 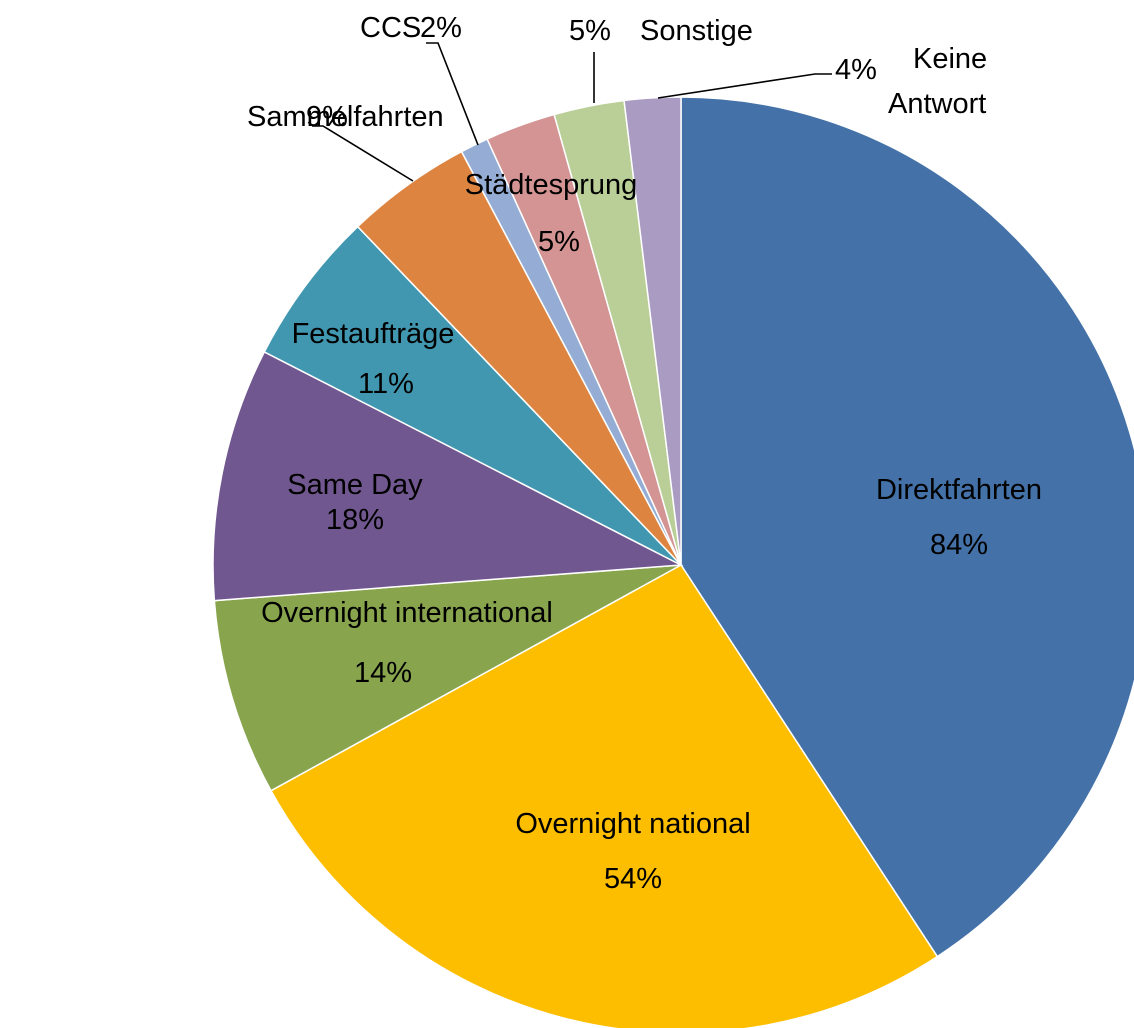 What do you see at coordinates (363, 153) in the screenshot?
I see `leader-line-sammelfahrten` at bounding box center [363, 153].